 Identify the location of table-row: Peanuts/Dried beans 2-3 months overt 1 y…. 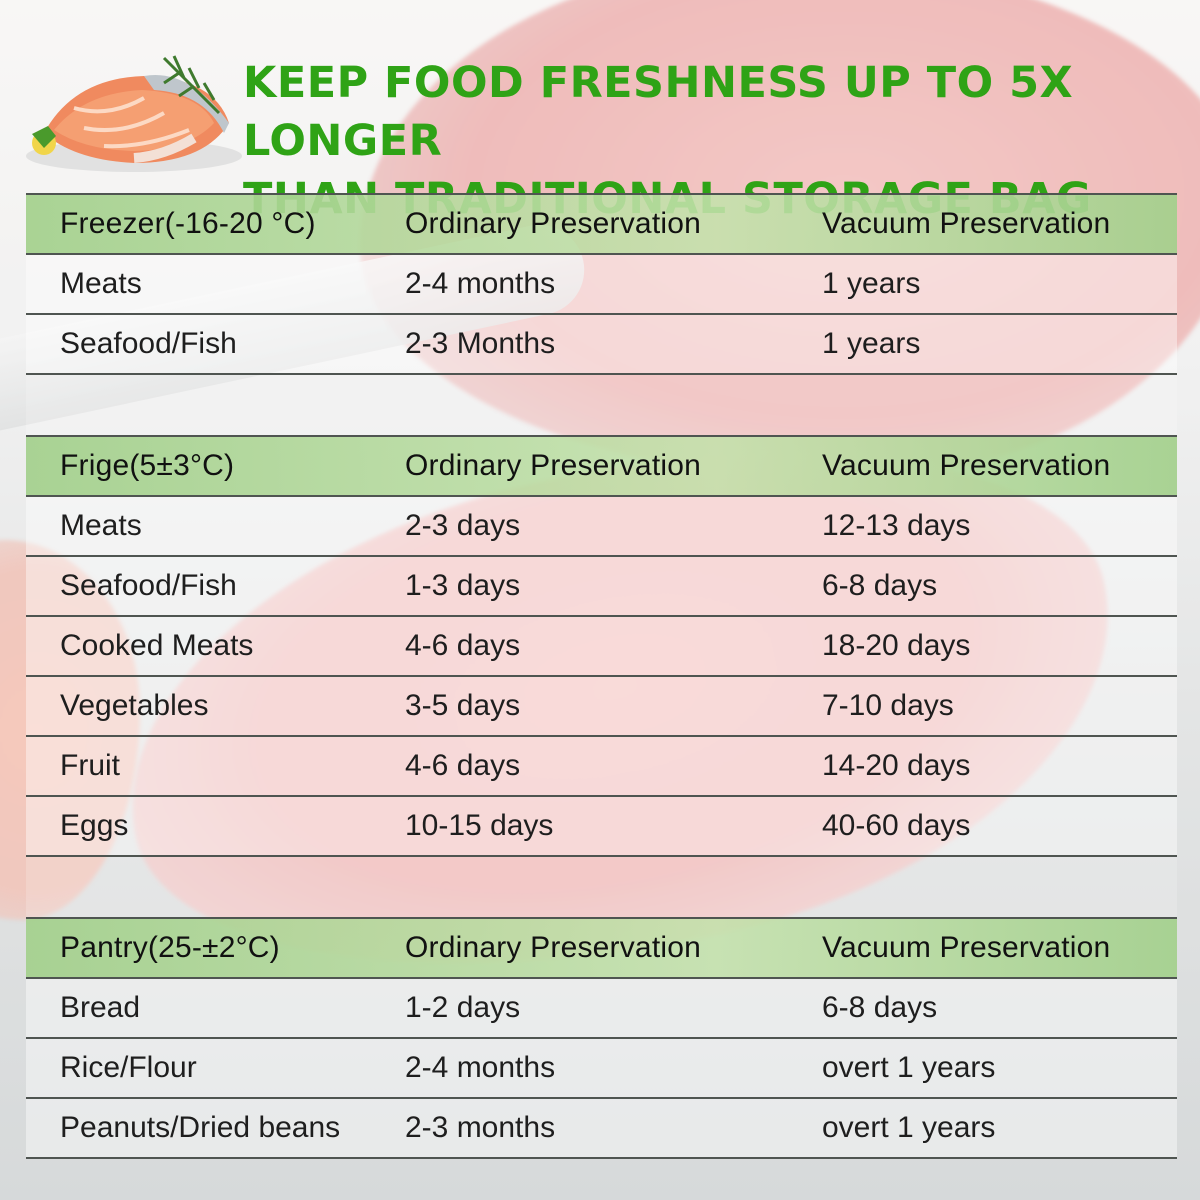
(601, 1129).